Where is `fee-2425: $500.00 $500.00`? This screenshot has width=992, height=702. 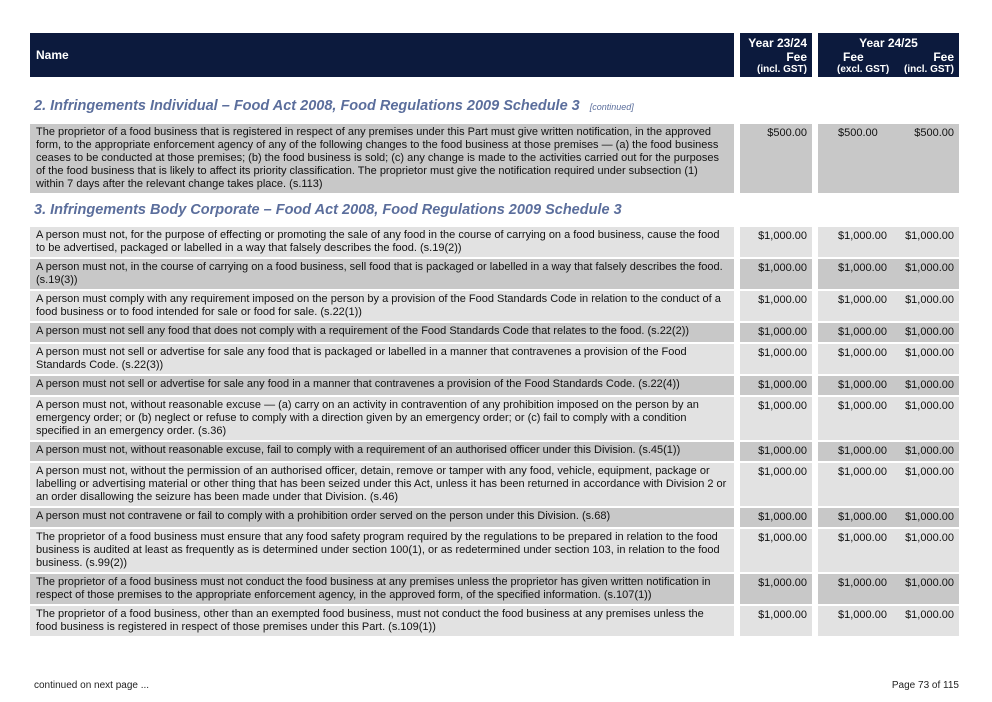 fee-2425: $500.00 $500.00 is located at coordinates (888, 158).